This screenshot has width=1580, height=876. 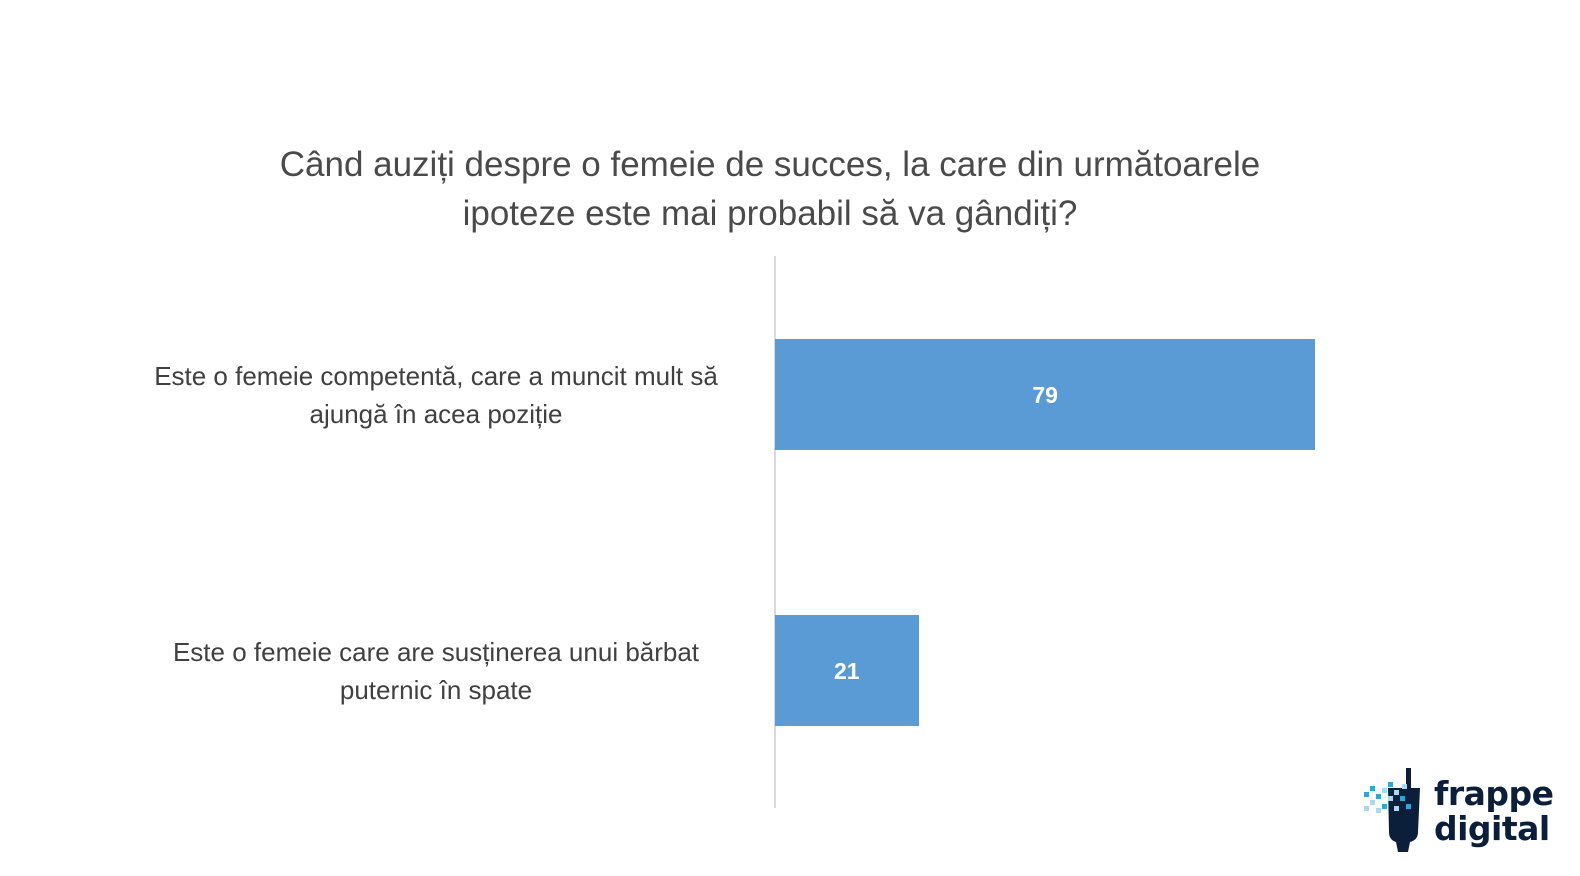 I want to click on bar-competent, so click(x=1045, y=394).